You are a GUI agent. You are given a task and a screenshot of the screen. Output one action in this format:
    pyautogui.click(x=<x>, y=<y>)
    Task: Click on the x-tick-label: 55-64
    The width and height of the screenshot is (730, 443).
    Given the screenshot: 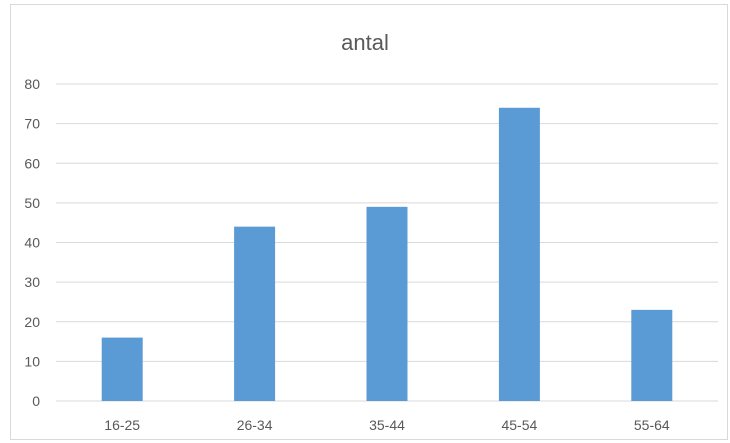 What is the action you would take?
    pyautogui.click(x=652, y=425)
    